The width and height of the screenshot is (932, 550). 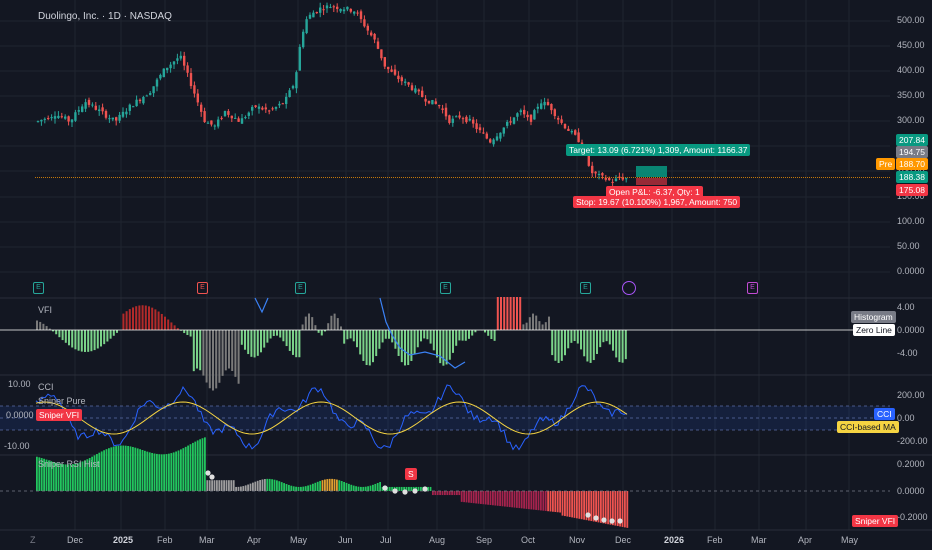 I want to click on sniper-axis-label: 0.0000, so click(x=911, y=491).